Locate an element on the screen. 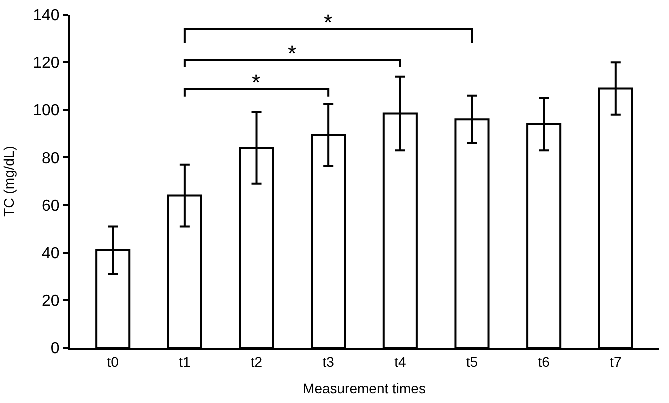  x-tick-label: t0 is located at coordinates (113, 362).